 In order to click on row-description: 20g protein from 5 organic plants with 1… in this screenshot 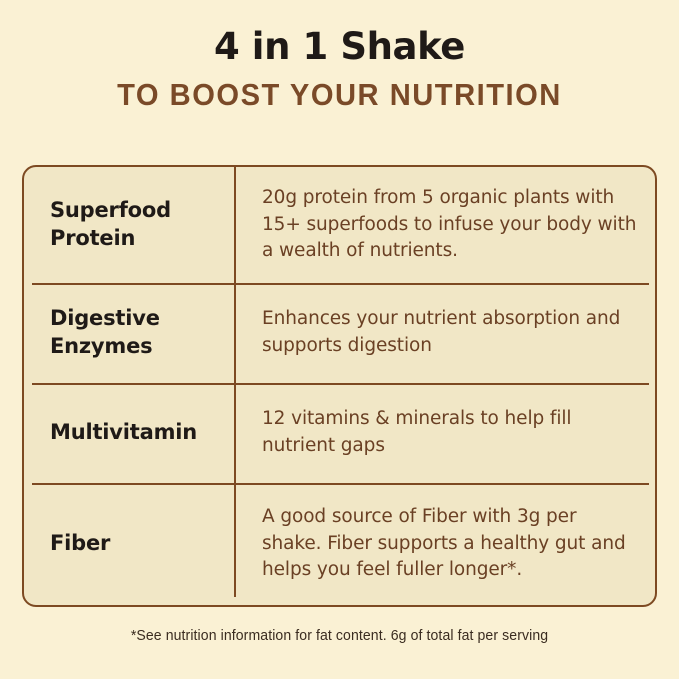, I will do `click(449, 224)`.